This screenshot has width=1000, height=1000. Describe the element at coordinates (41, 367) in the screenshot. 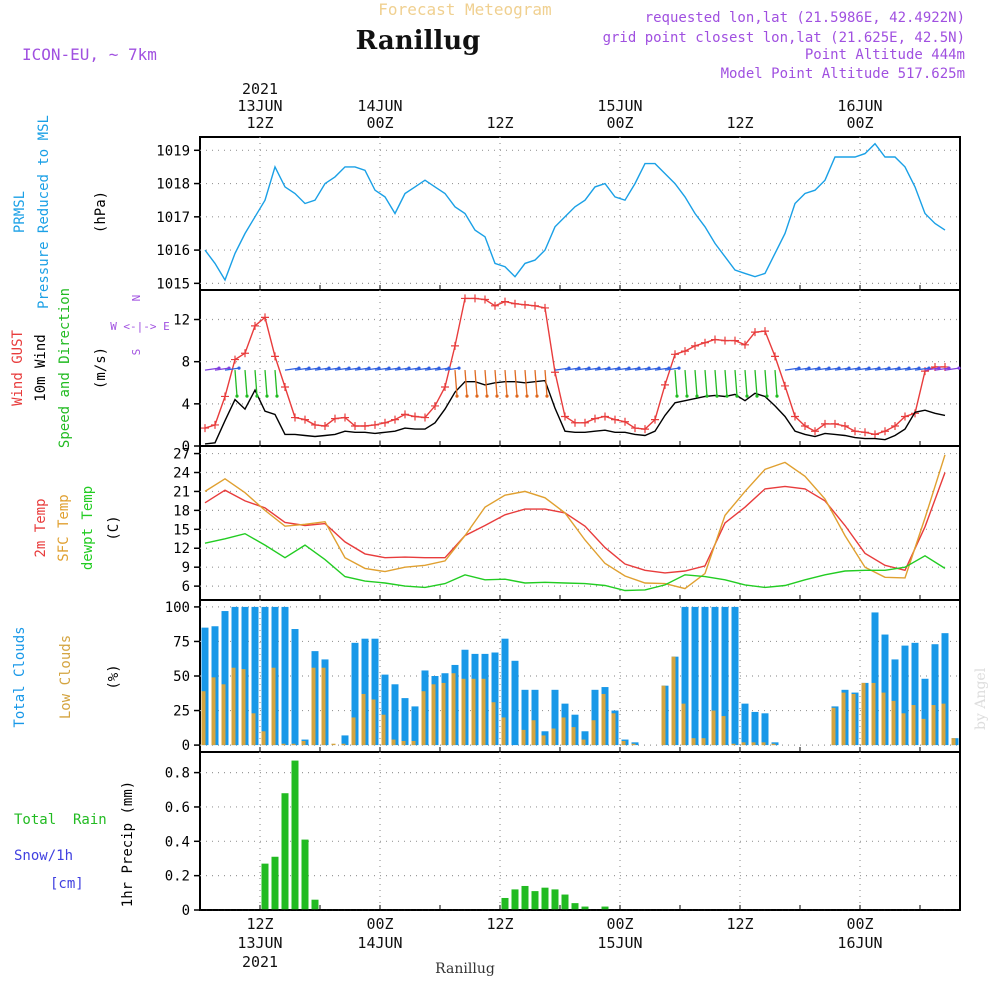

I see `wind-label-10m: 10m Wind` at that location.